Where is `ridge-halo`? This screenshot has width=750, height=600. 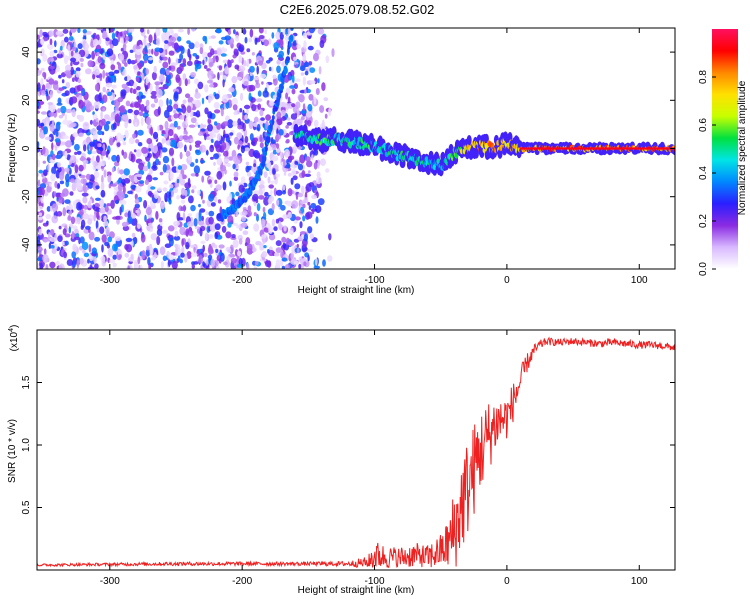
ridge-halo is located at coordinates (323, 133).